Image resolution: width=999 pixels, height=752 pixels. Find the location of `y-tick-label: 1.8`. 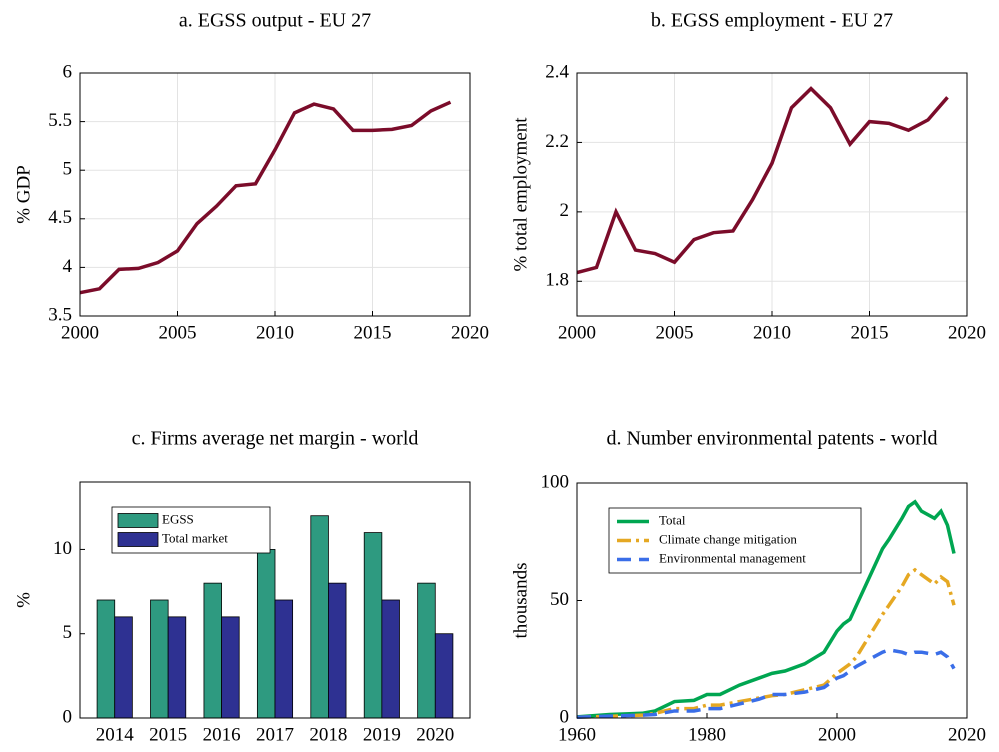

y-tick-label: 1.8 is located at coordinates (557, 280).